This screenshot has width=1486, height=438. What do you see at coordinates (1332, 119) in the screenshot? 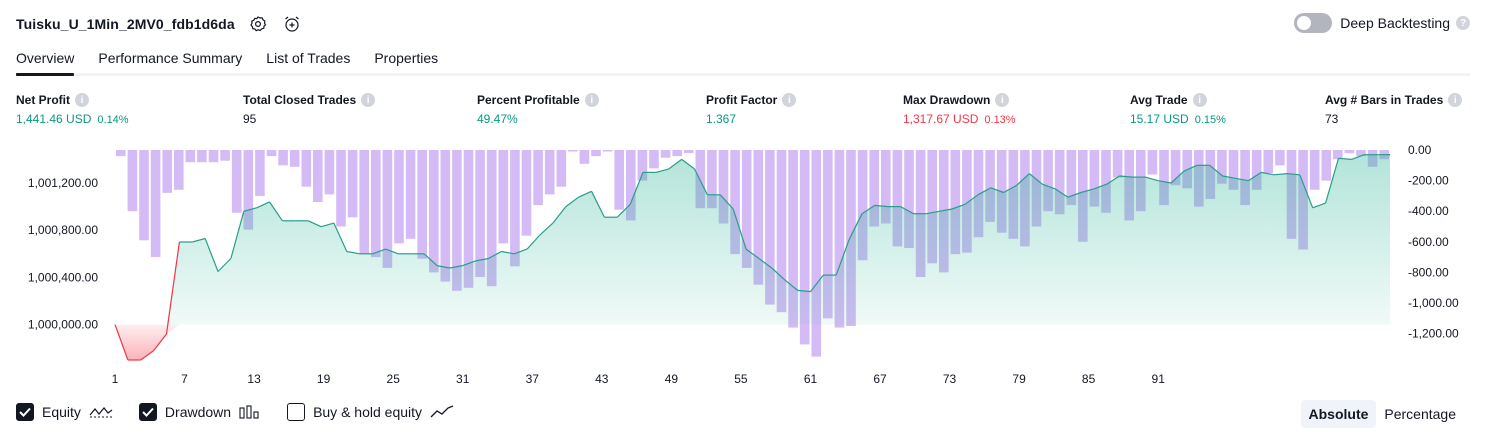
I see `metric-value: 73` at bounding box center [1332, 119].